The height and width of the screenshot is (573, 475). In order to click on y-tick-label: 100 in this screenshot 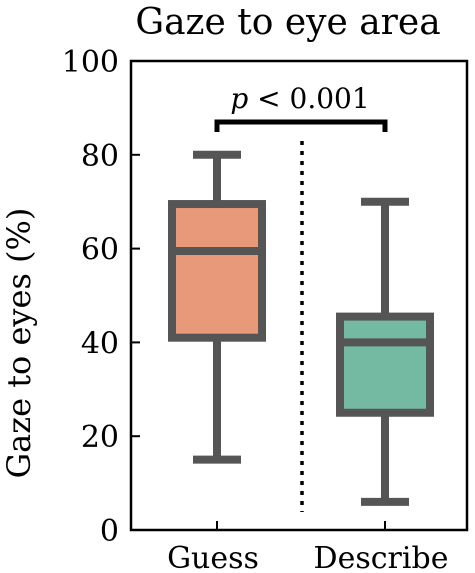, I will do `click(90, 62)`.